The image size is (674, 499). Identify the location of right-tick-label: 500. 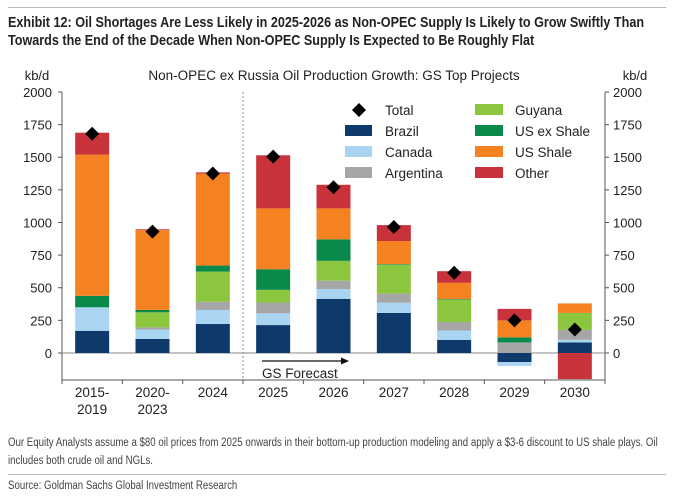
(624, 288).